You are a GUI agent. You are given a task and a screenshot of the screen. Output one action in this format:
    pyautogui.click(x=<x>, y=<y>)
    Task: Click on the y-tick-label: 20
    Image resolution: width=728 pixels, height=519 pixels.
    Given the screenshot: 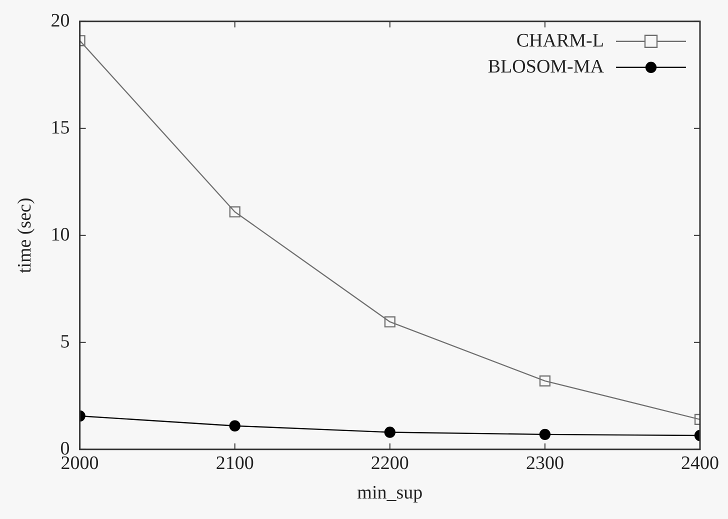 What is the action you would take?
    pyautogui.click(x=60, y=21)
    